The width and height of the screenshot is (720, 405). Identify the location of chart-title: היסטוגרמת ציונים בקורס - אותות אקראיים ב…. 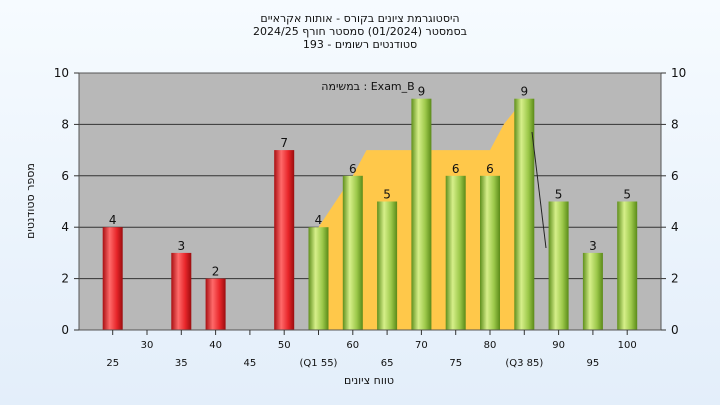
(360, 31).